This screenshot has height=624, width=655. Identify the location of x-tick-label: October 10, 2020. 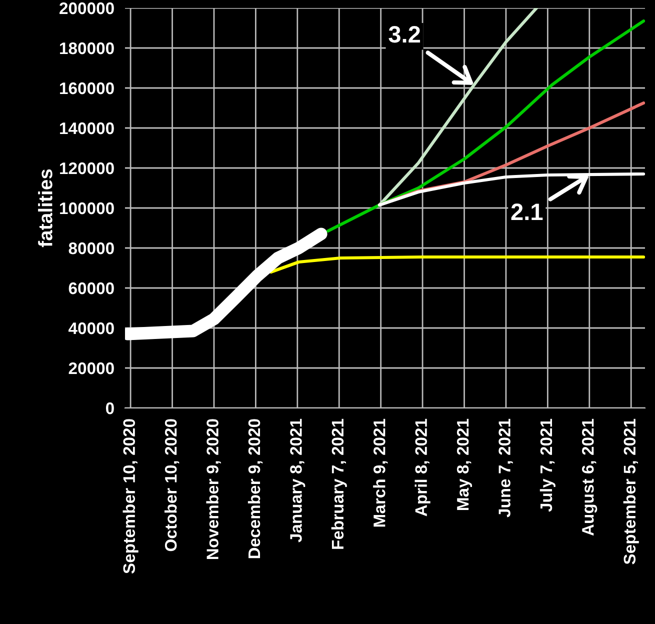
(172, 485).